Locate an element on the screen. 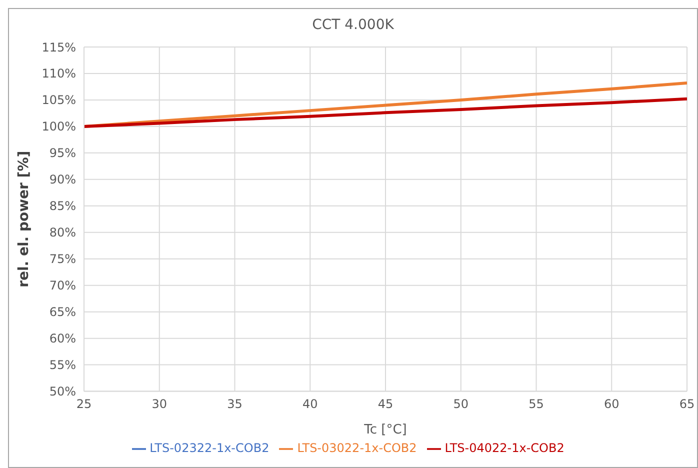  y-tick-label: 60% is located at coordinates (62, 339).